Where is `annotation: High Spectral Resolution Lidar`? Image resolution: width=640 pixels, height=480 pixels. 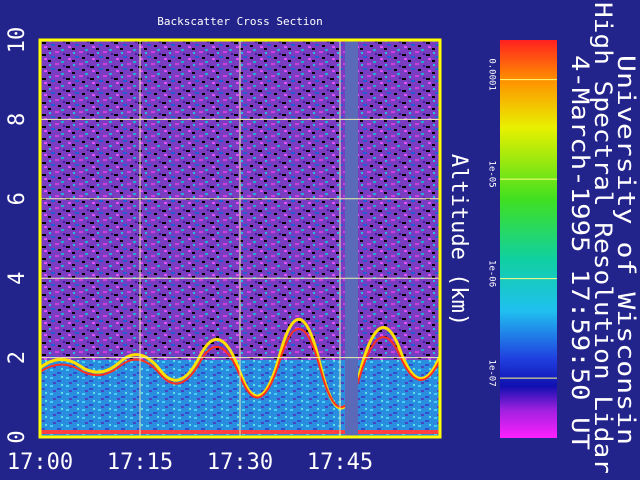 annotation: High Spectral Resolution Lidar is located at coordinates (603, 238).